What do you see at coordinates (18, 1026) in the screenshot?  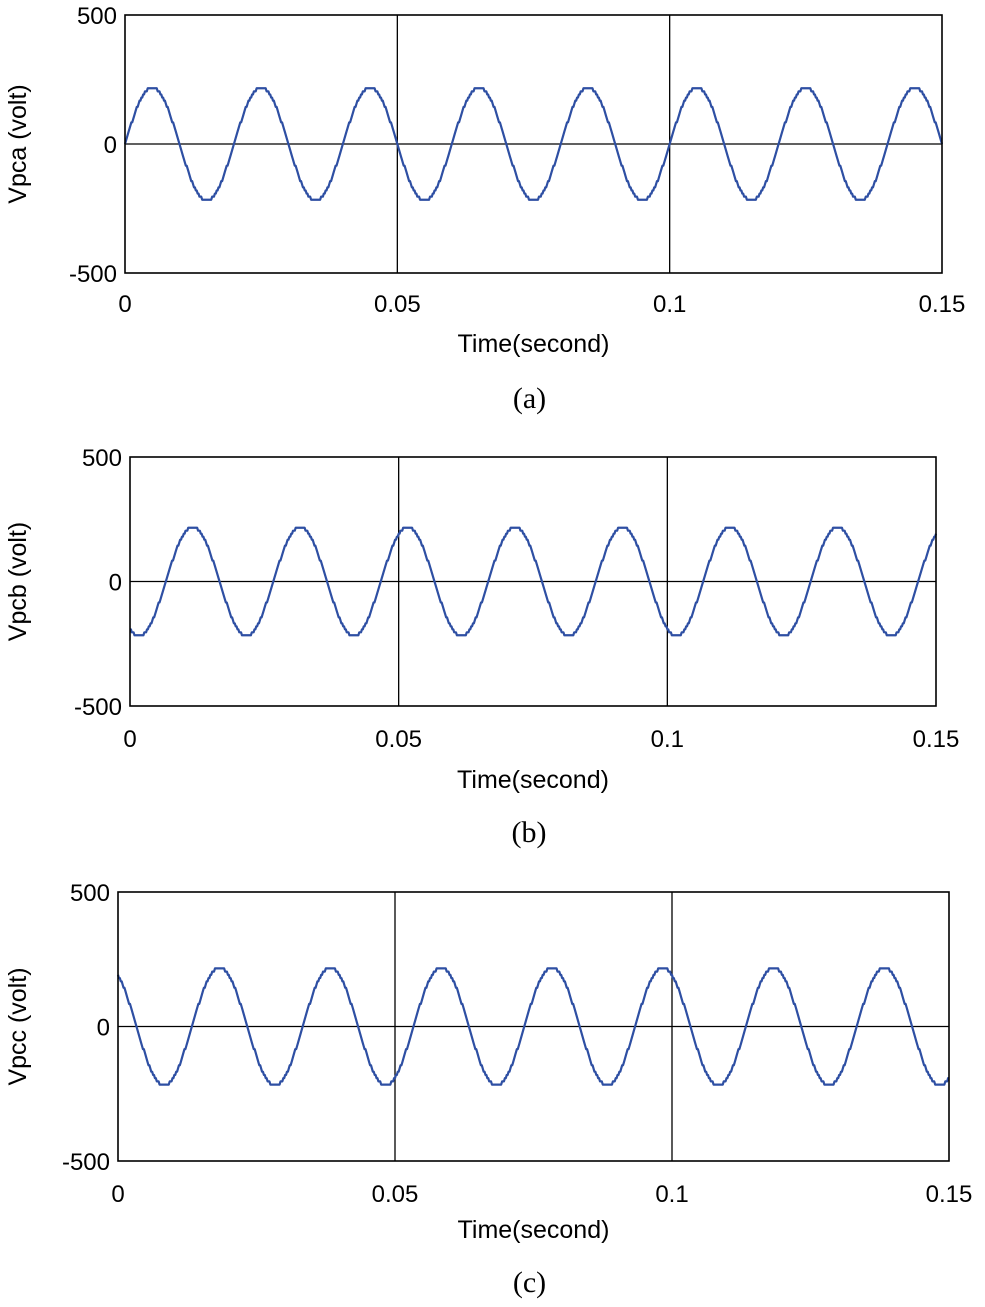 I see `y-axis-label: Vpcc (volt)` at bounding box center [18, 1026].